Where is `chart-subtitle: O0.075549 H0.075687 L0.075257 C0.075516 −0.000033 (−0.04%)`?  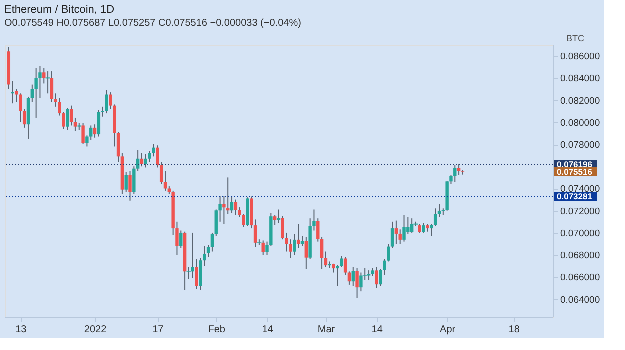
chart-subtitle: O0.075549 H0.075687 L0.075257 C0.075516 −0.000033 (−0.04%) is located at coordinates (153, 23).